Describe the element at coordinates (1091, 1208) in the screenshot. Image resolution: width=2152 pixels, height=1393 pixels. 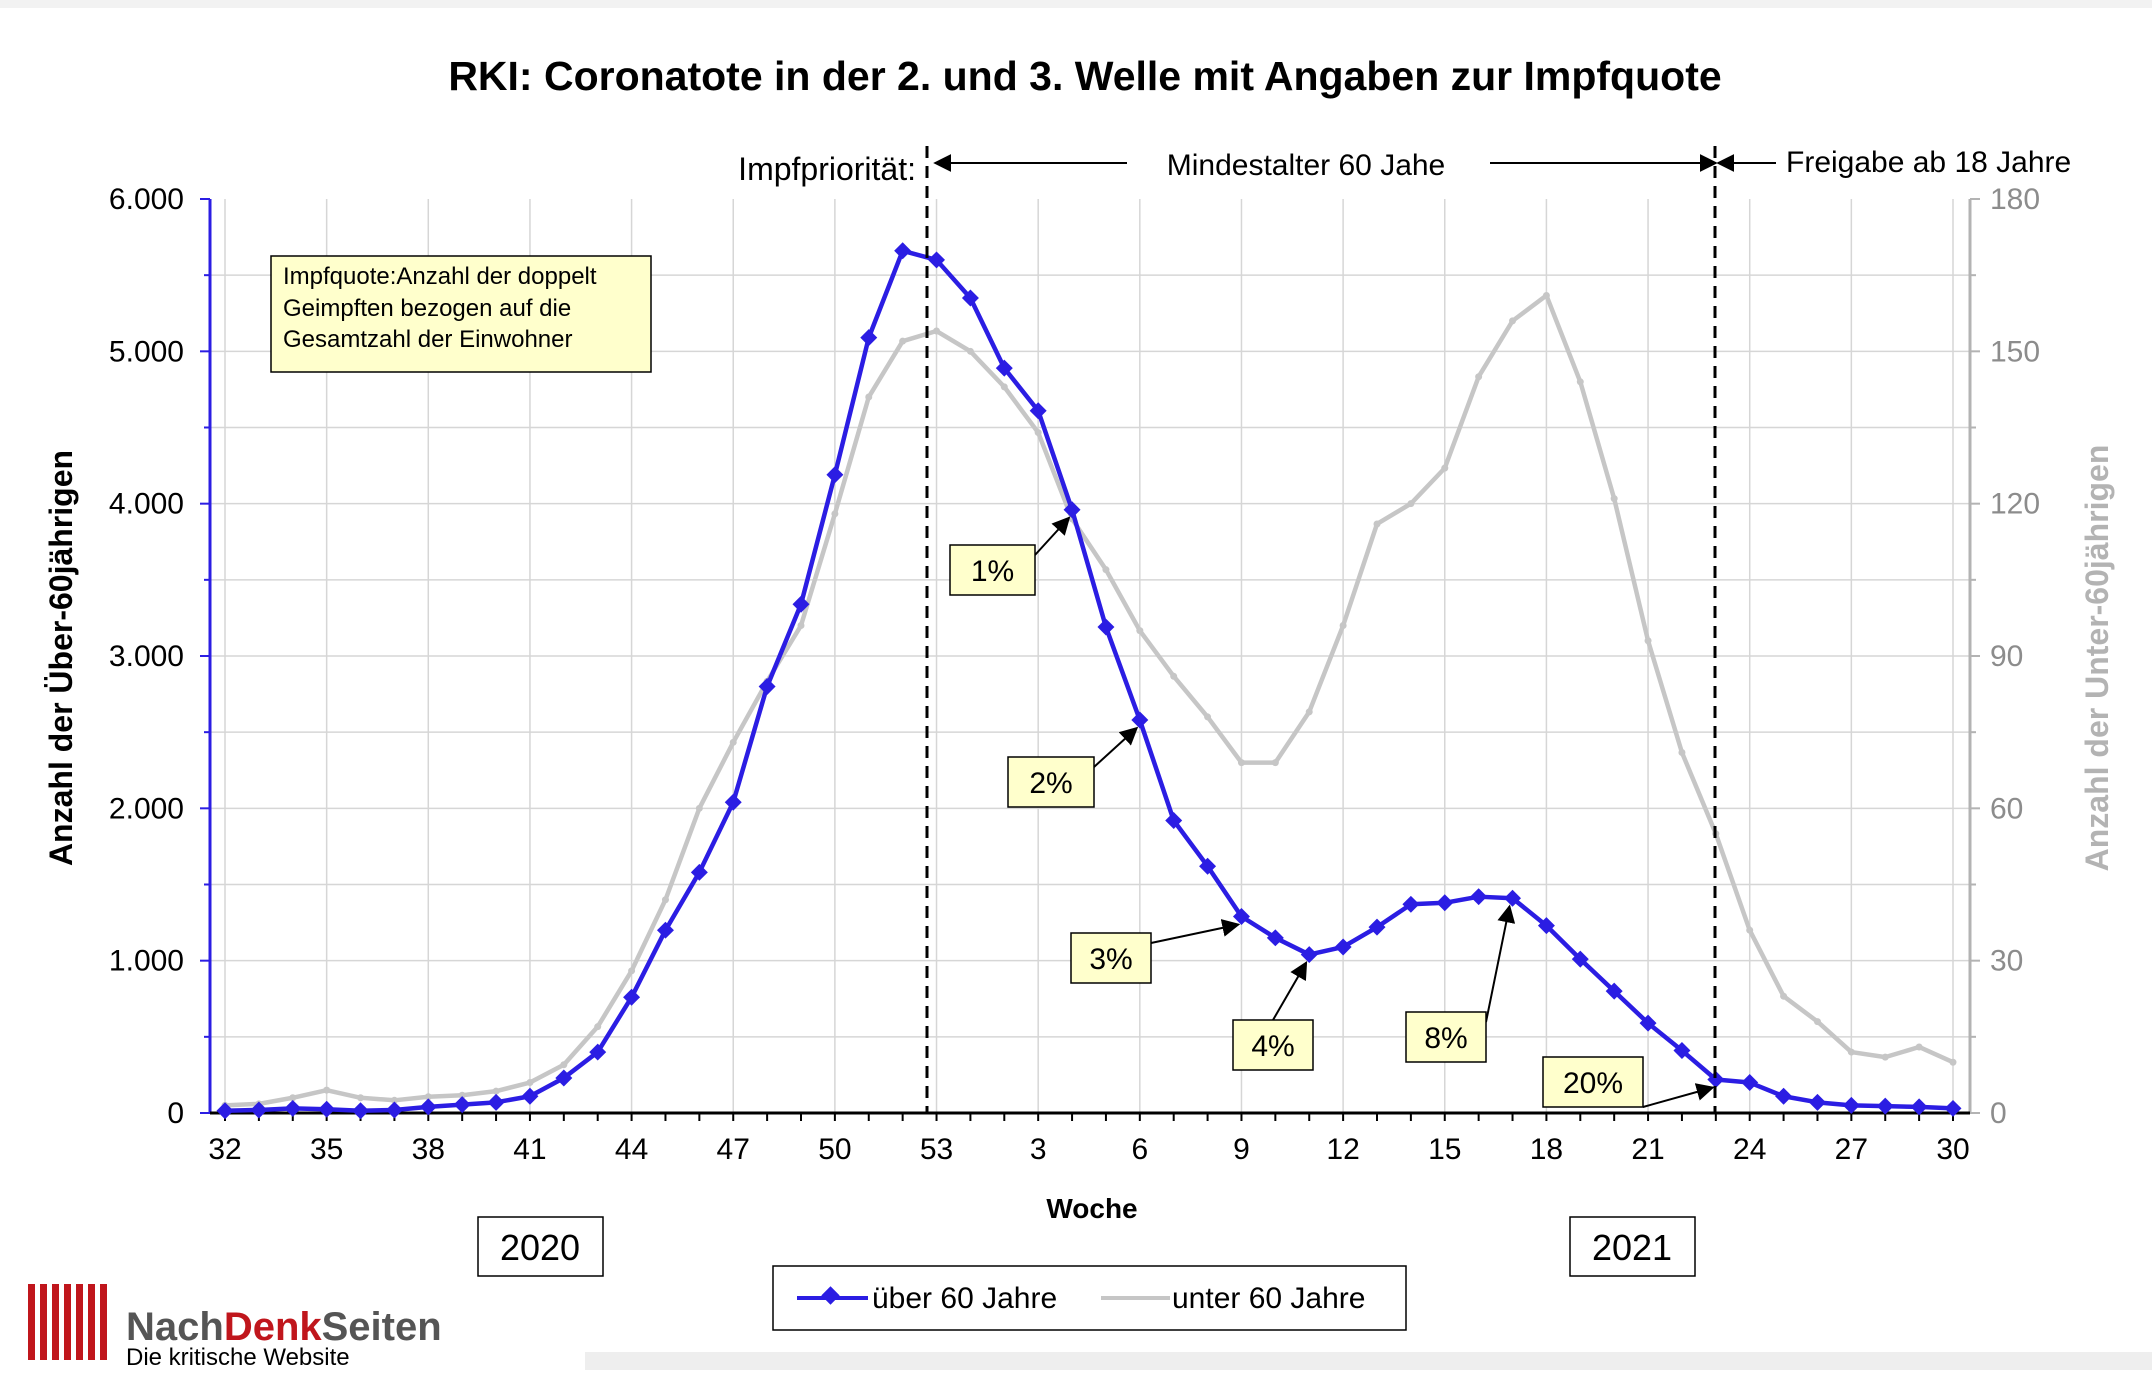
I see `x-axis-title: Woche` at that location.